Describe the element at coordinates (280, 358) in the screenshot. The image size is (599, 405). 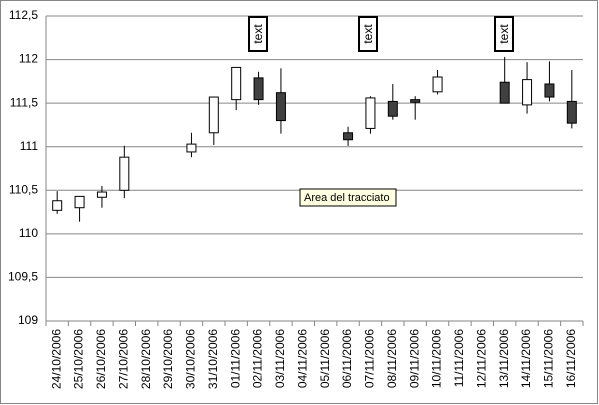
I see `x-tick-label: 03/11/2006` at that location.